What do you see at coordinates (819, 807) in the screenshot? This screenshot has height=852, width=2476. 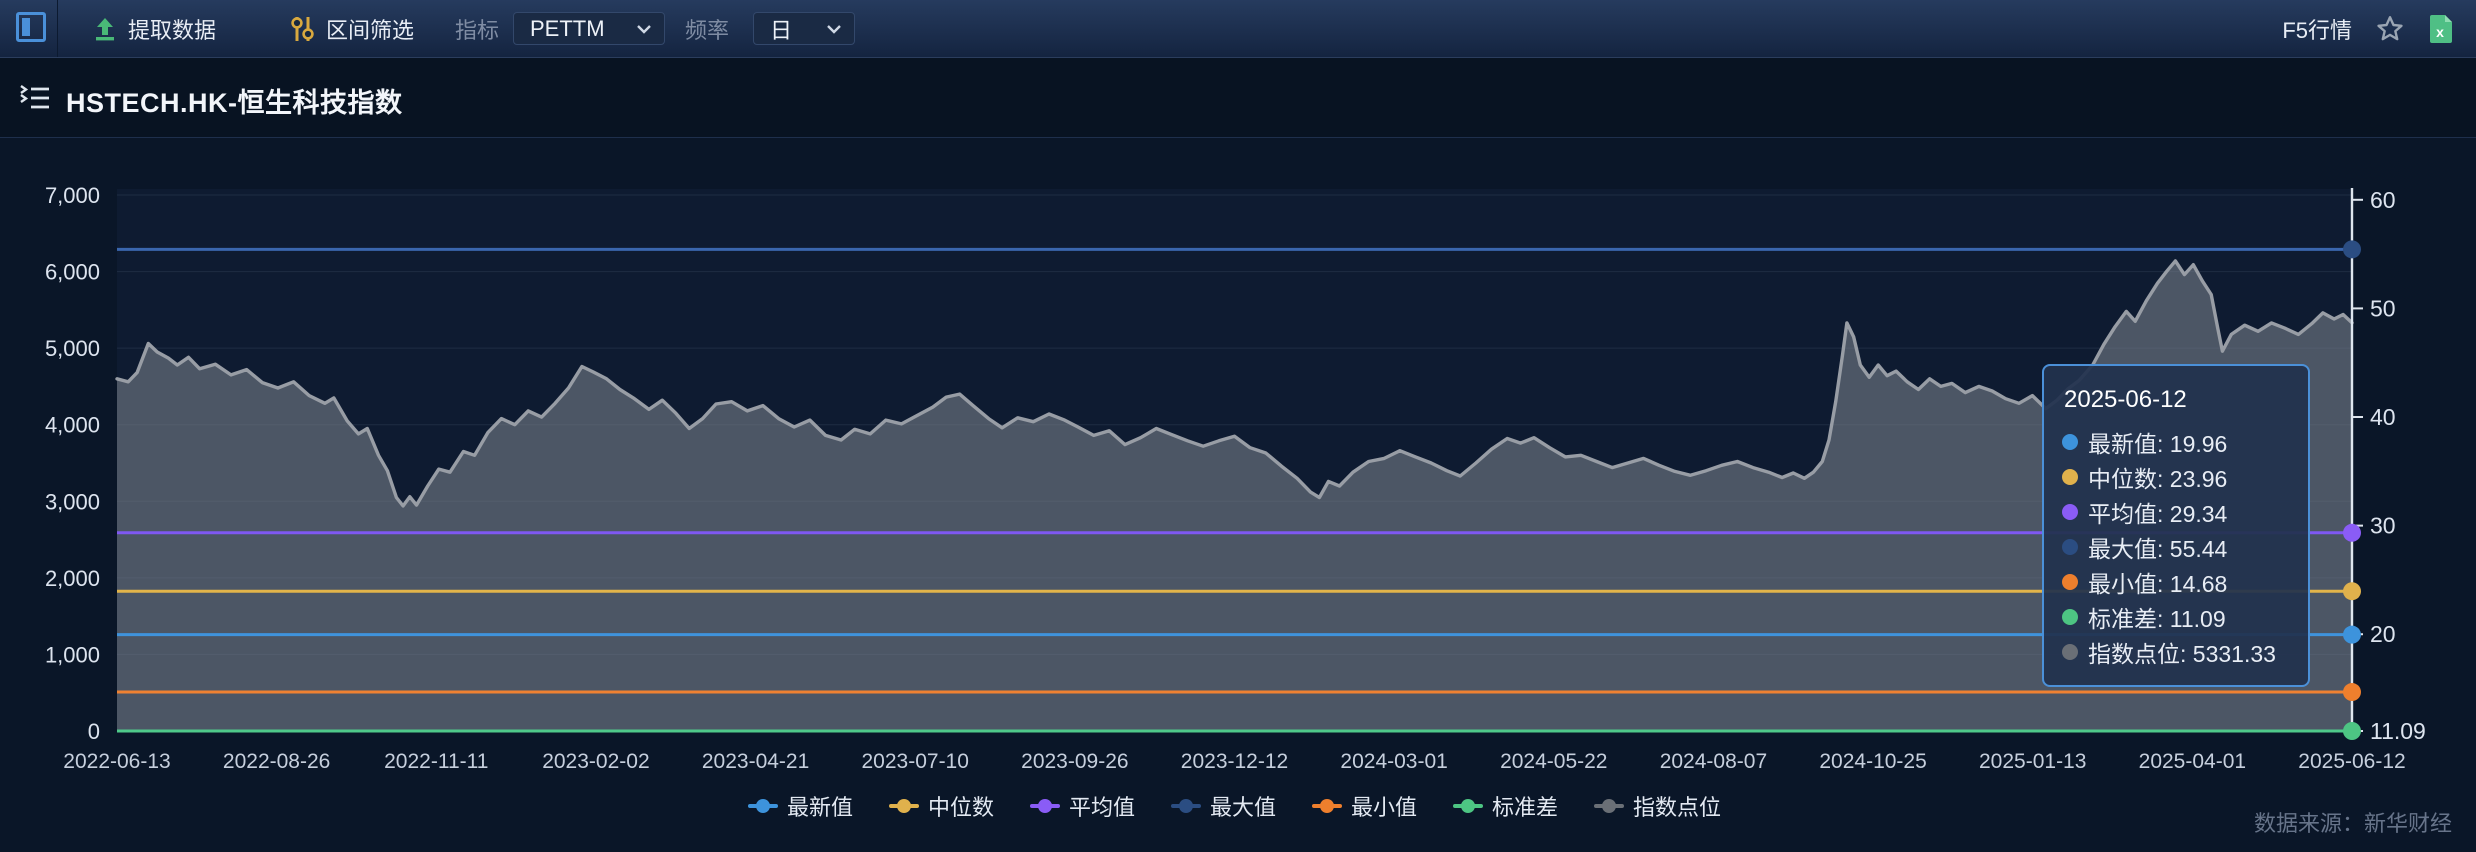 I see `legend-item-label: 最新值` at bounding box center [819, 807].